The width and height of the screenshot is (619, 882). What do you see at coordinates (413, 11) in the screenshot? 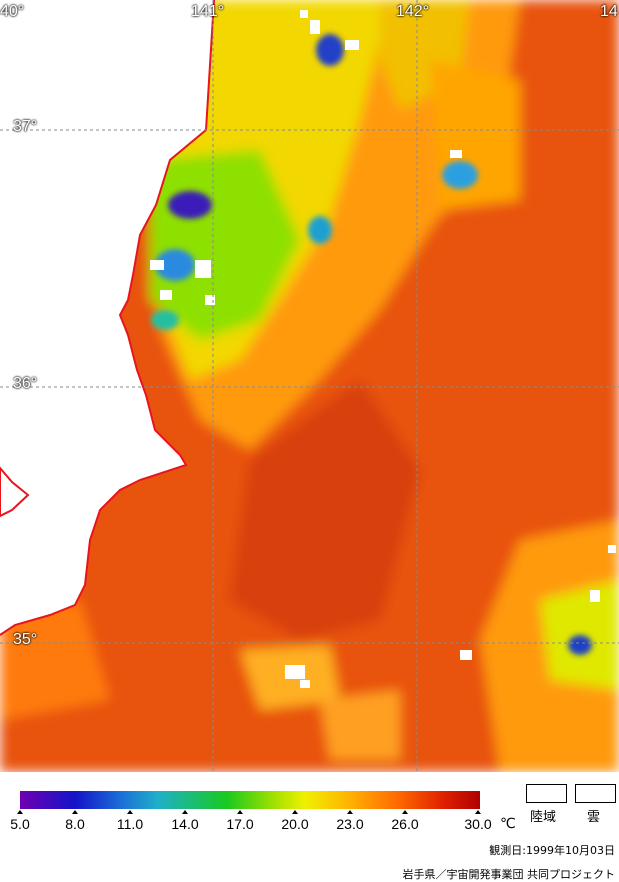
I see `lon-label-142: 142°` at bounding box center [413, 11].